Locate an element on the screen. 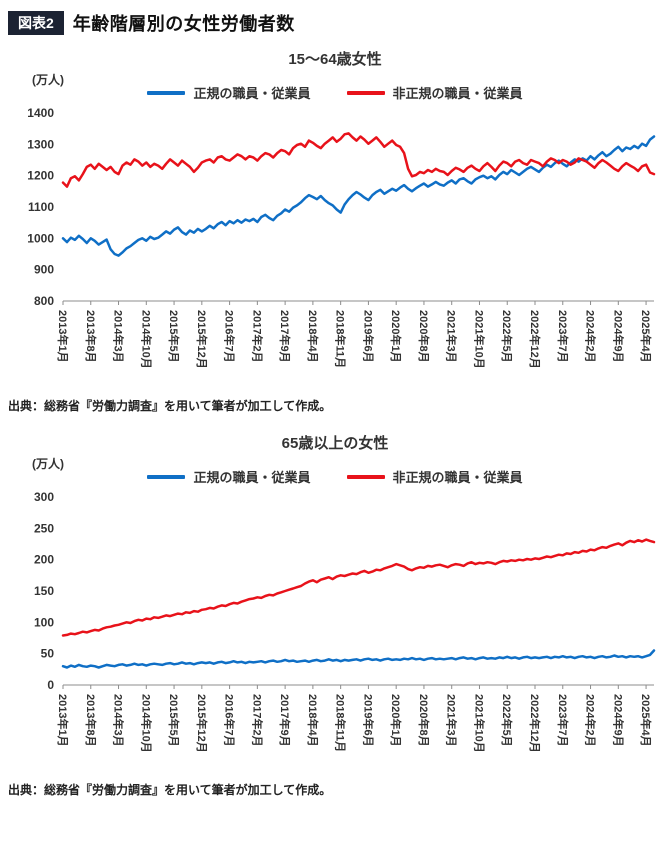  svg-text: 150 is located at coordinates (44, 591).